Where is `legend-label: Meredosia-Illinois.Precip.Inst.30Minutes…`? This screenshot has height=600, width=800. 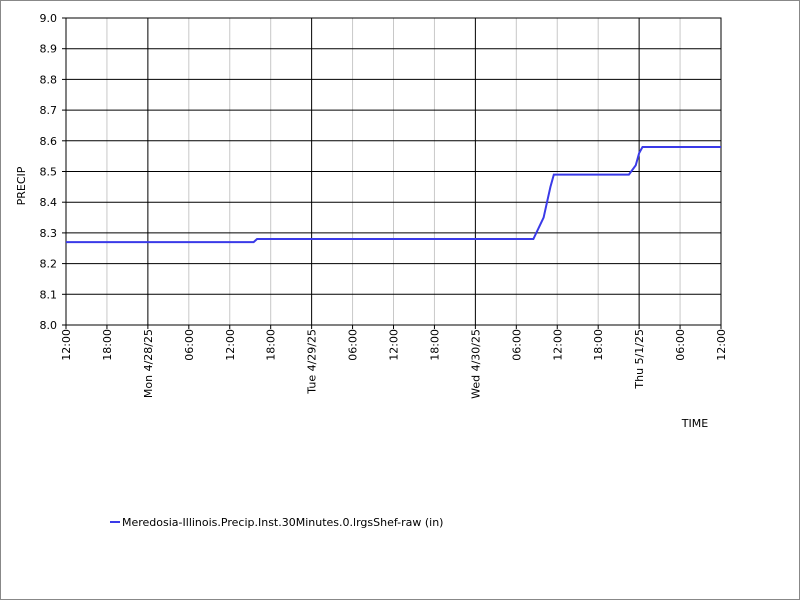 legend-label: Meredosia-Illinois.Precip.Inst.30Minutes… is located at coordinates (282, 522).